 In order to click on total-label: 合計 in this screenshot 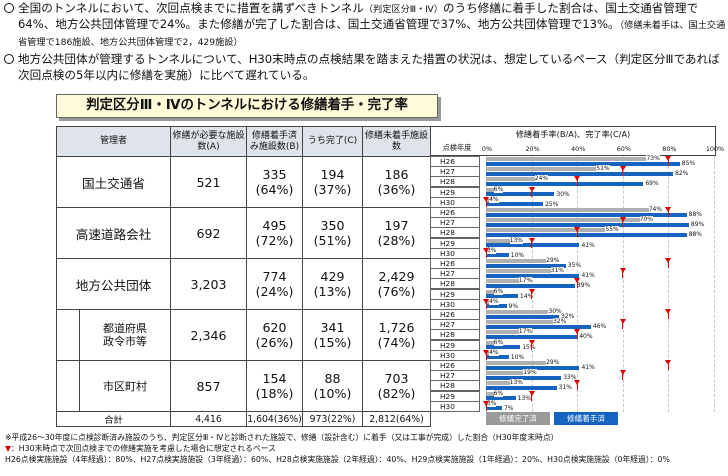, I will do `click(113, 419)`.